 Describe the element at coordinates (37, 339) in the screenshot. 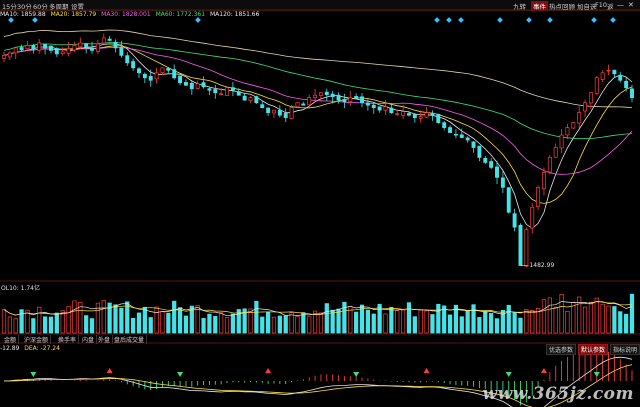

I see `tab-hs-amount: 沪深金额` at that location.